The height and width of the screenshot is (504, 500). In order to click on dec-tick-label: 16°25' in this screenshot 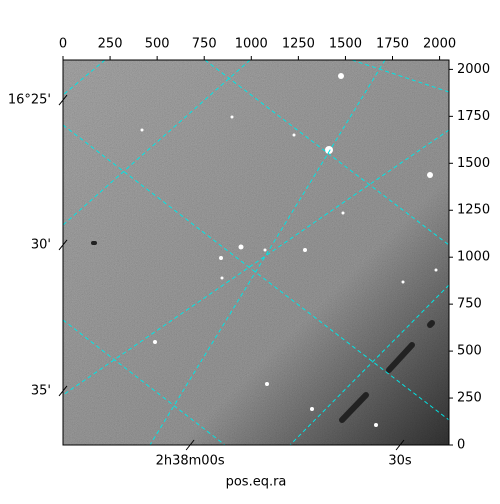, I will do `click(29, 100)`.